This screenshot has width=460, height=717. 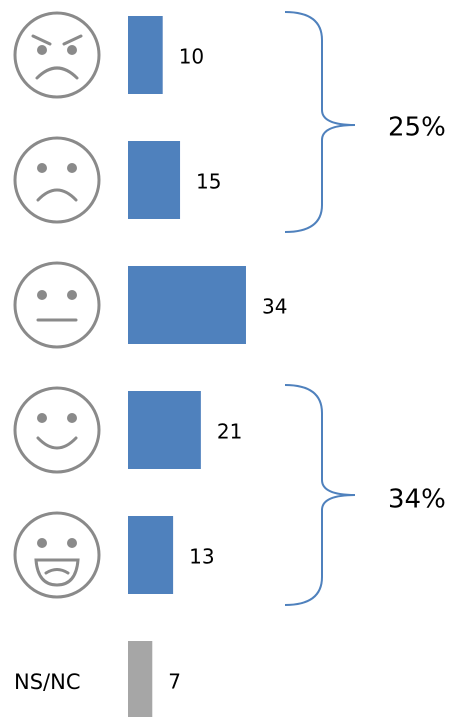 What do you see at coordinates (208, 182) in the screenshot?
I see `value-label: 15` at bounding box center [208, 182].